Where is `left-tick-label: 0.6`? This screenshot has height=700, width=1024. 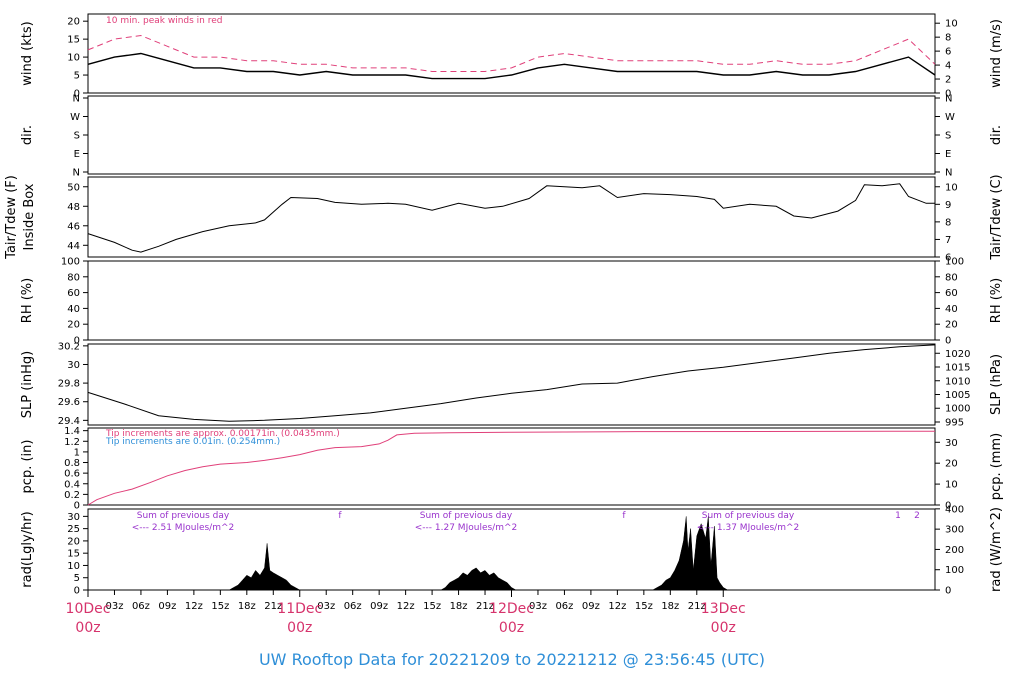
left-tick-label: 0.6 is located at coordinates (72, 474).